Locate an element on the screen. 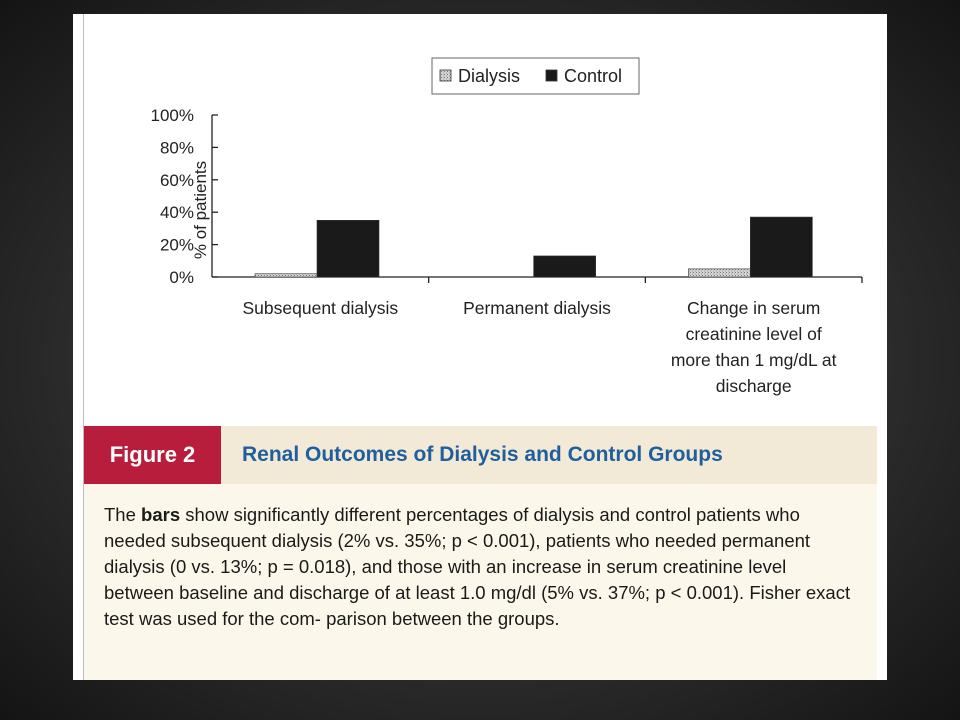 This screenshot has width=960, height=720. legend-box is located at coordinates (535, 76).